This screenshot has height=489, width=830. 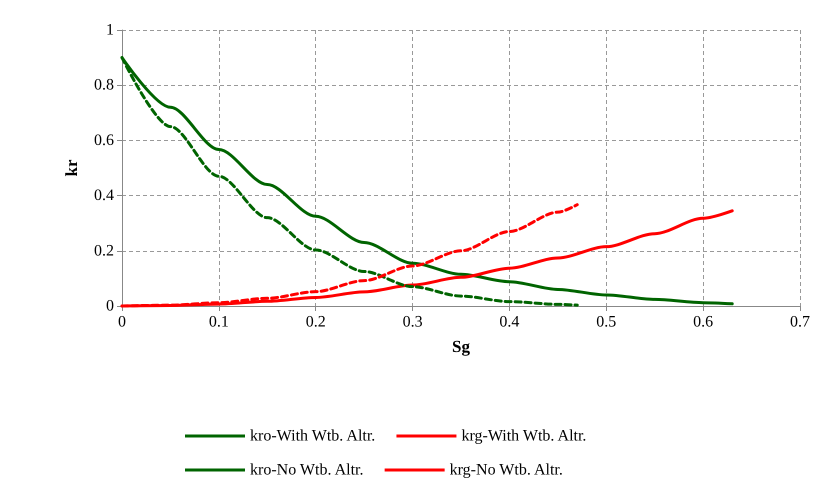 I want to click on y-tick-label: 0.4, so click(x=104, y=195).